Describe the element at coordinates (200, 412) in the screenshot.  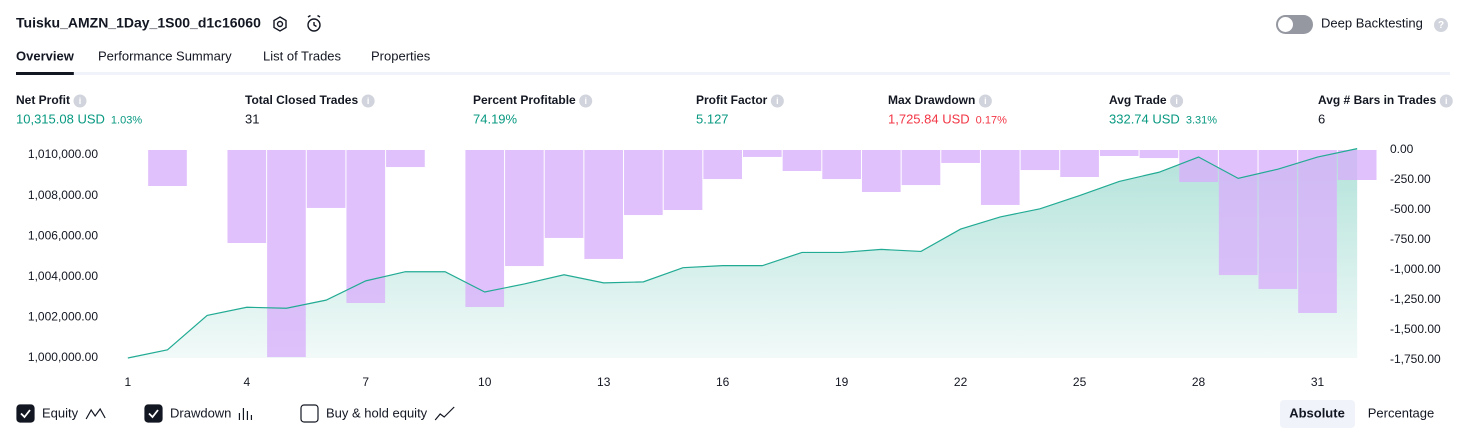
I see `legend-label: Drawdown` at that location.